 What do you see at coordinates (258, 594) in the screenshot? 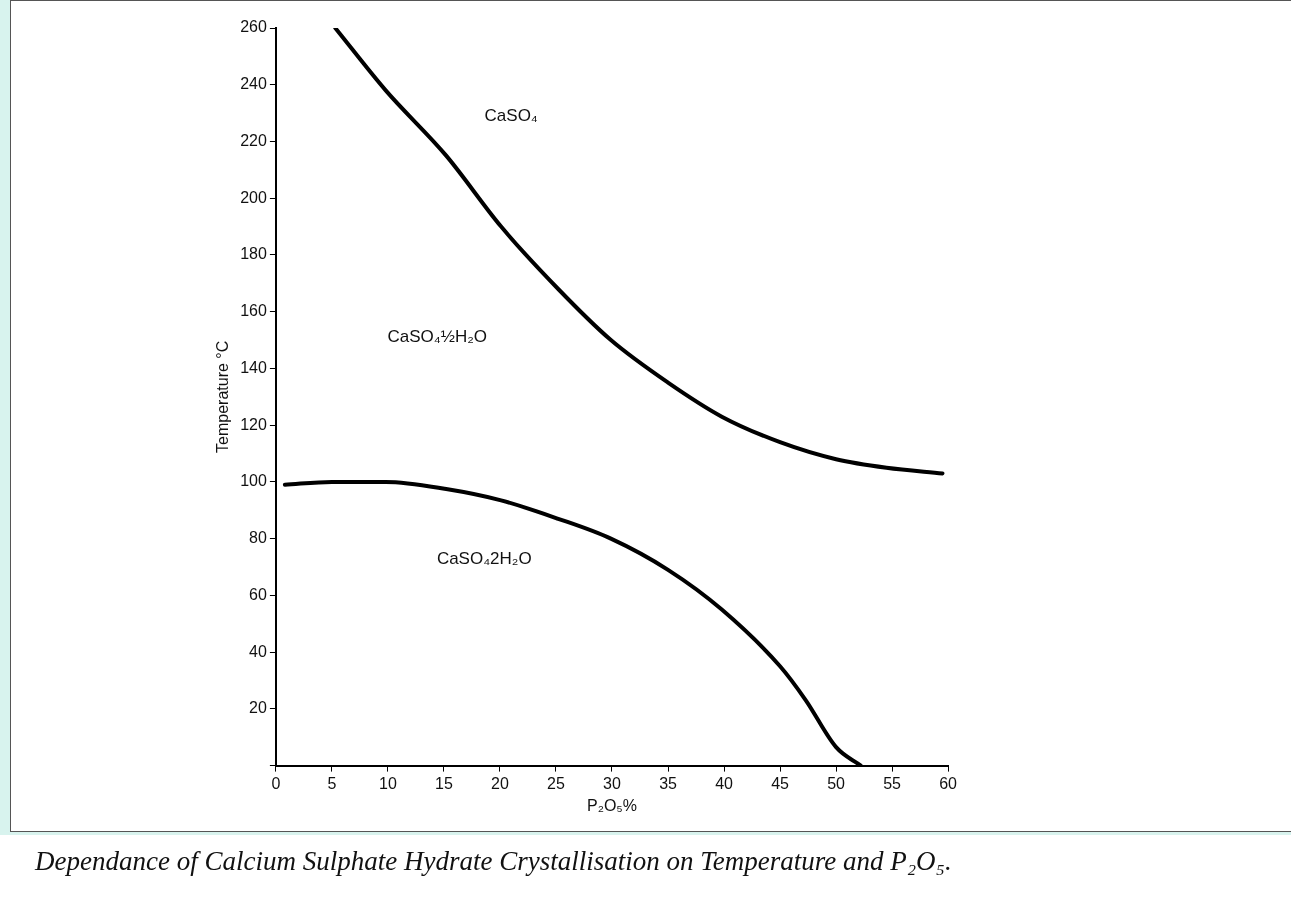
I see `y-tick-label: 60` at bounding box center [258, 594].